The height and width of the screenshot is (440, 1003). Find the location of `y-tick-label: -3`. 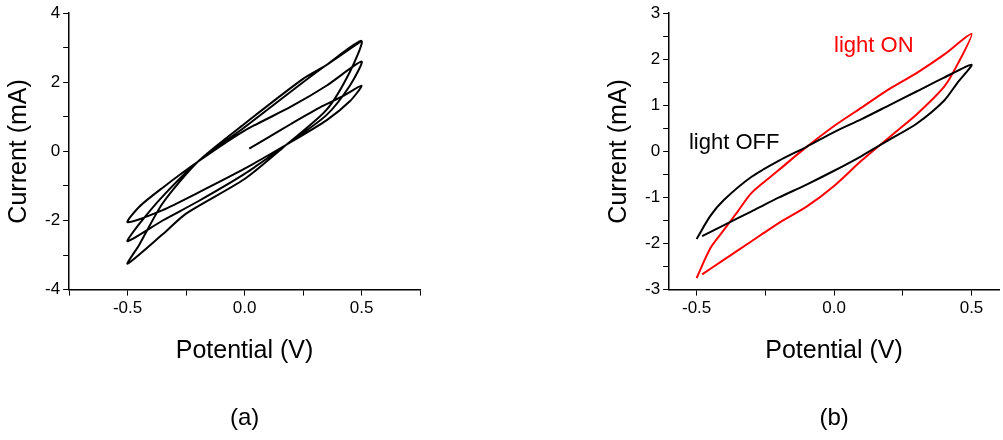

y-tick-label: -3 is located at coordinates (652, 289).